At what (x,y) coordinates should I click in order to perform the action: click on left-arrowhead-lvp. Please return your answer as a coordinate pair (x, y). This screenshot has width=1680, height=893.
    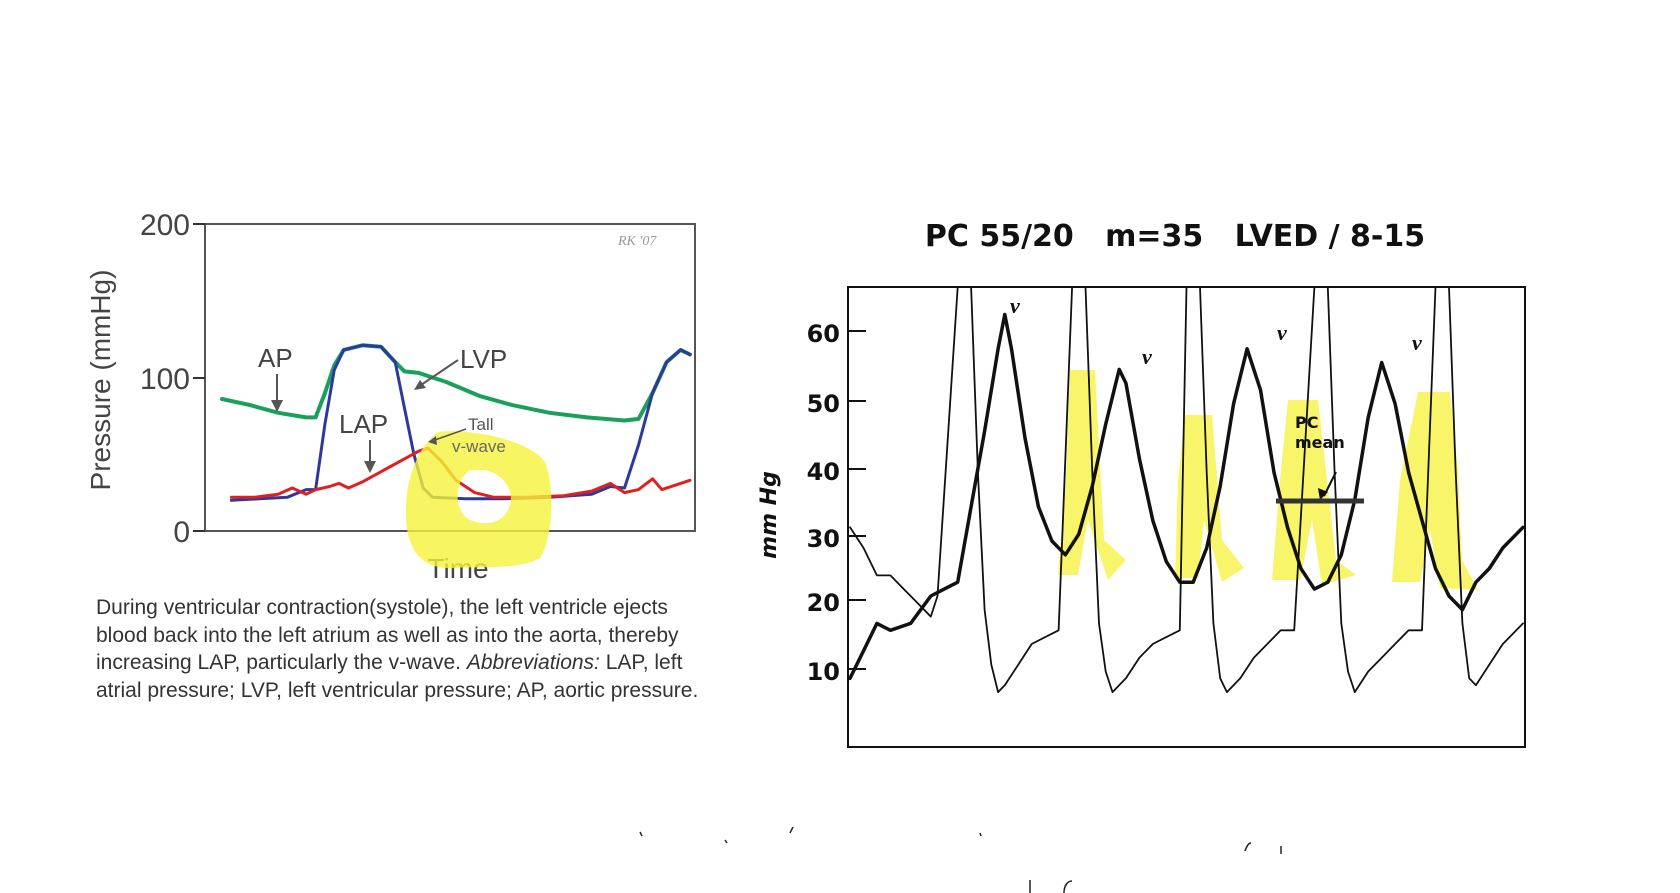
    Looking at the image, I should click on (420, 385).